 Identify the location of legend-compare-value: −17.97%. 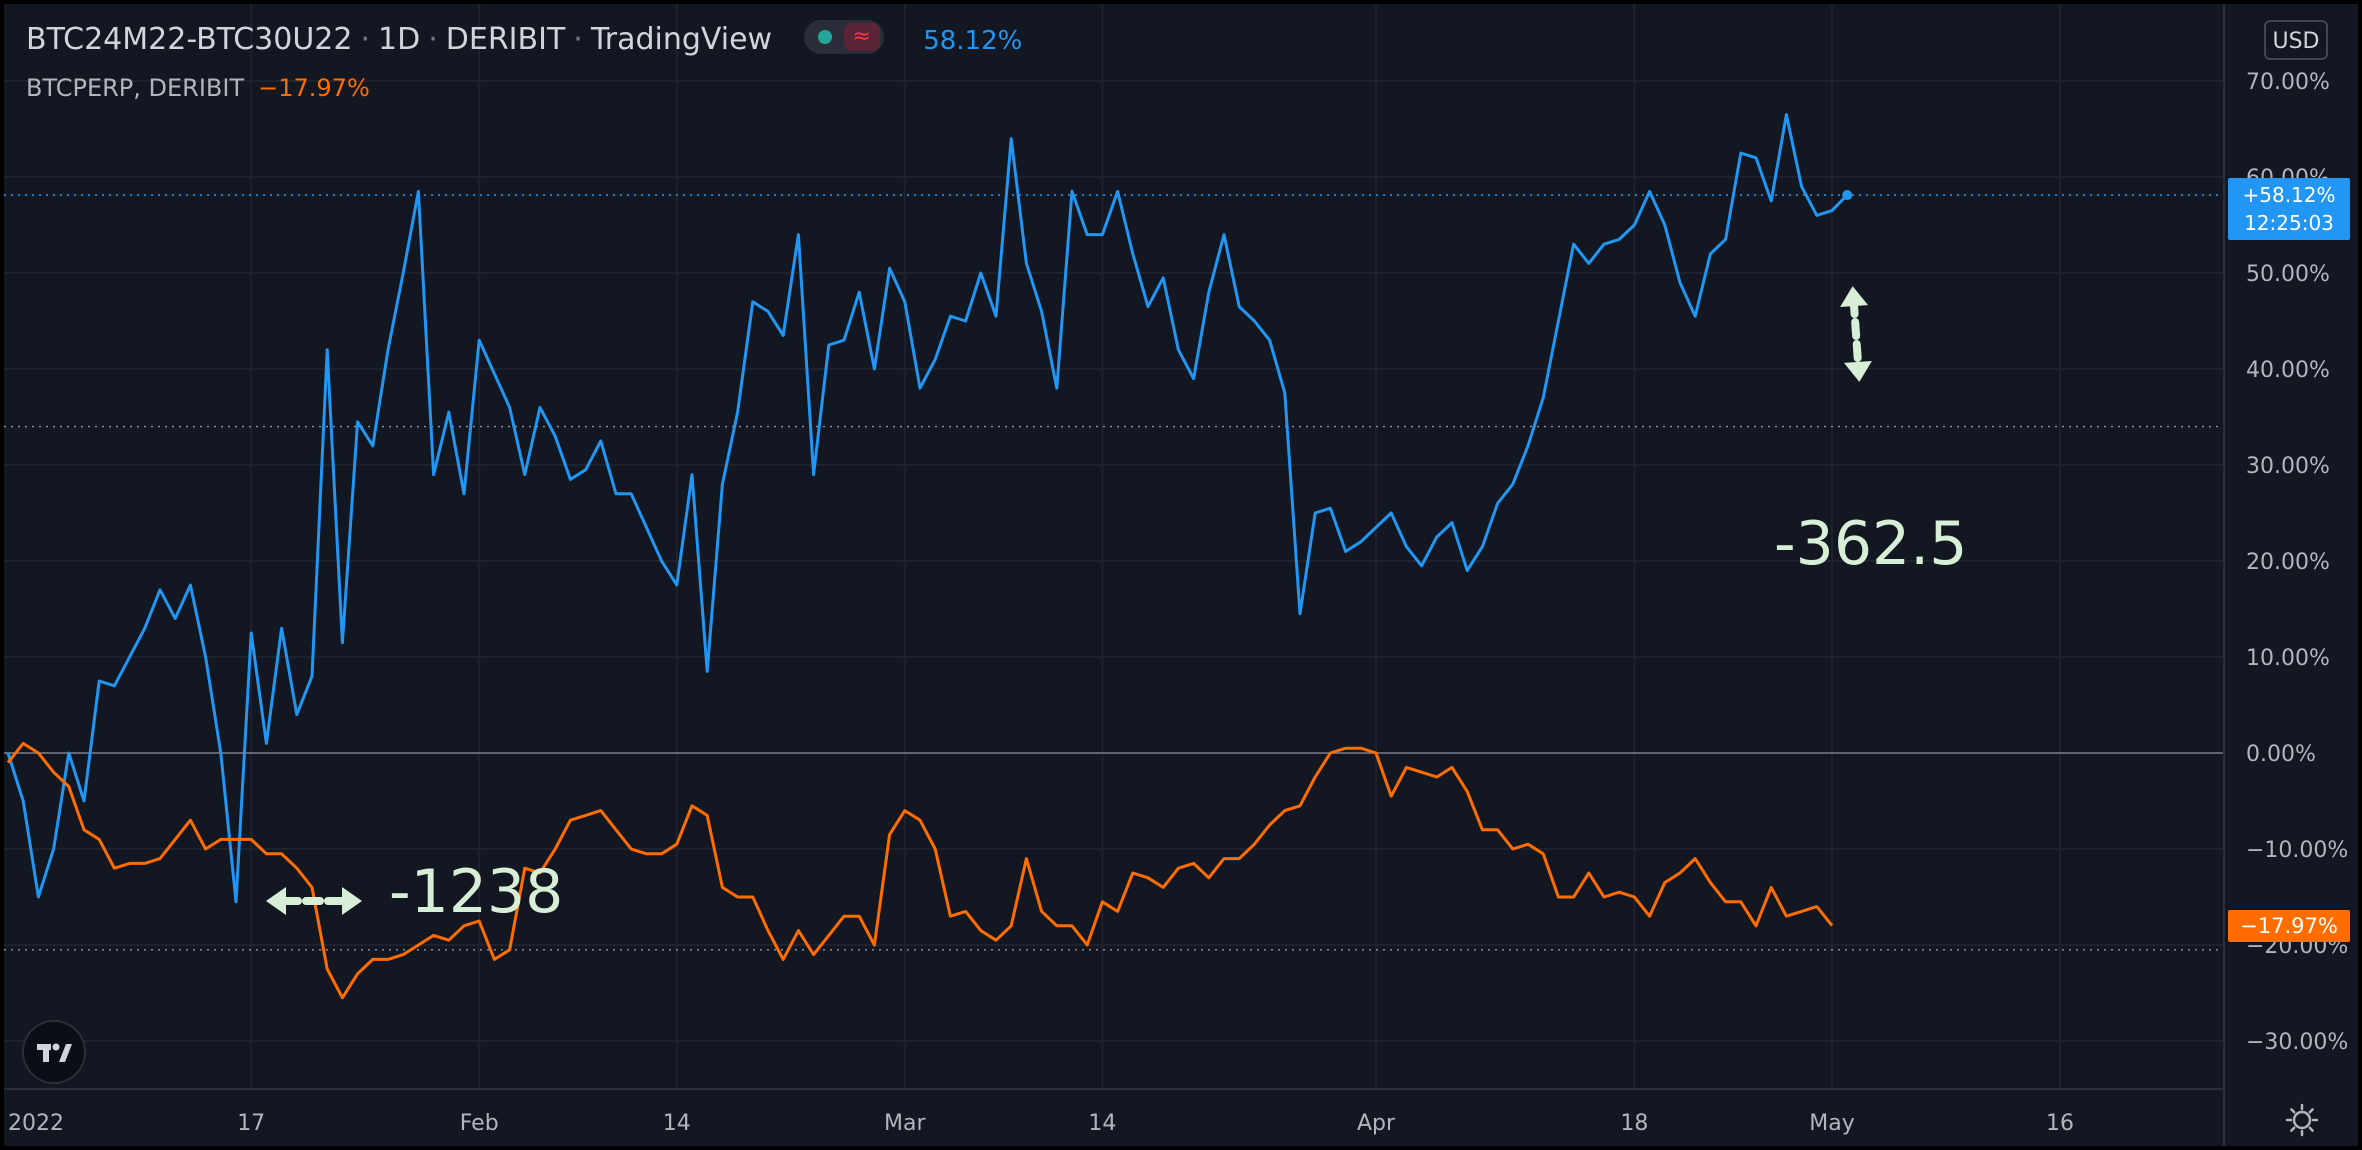
(314, 88).